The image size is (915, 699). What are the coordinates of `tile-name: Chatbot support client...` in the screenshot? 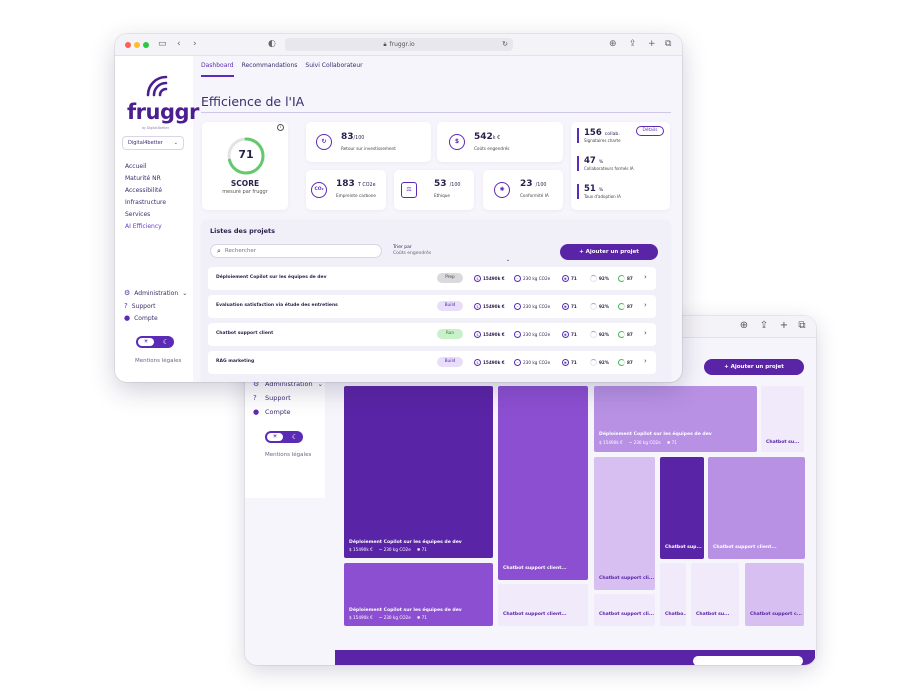 It's located at (535, 614).